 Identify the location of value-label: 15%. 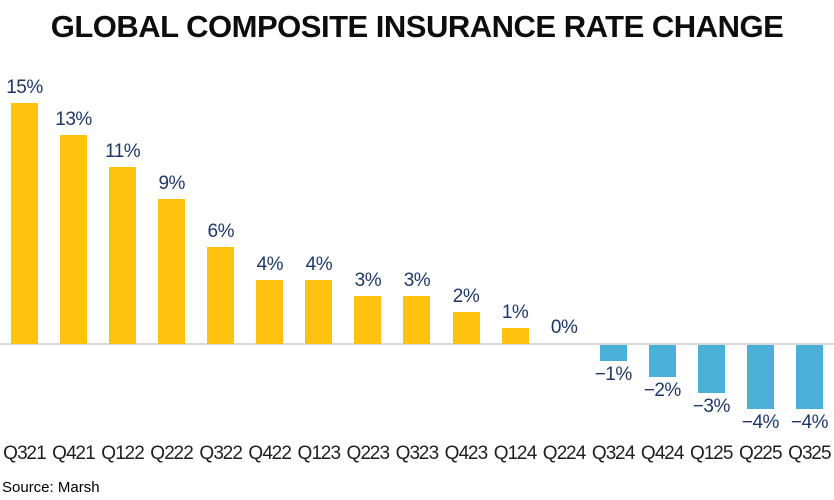
(24, 87).